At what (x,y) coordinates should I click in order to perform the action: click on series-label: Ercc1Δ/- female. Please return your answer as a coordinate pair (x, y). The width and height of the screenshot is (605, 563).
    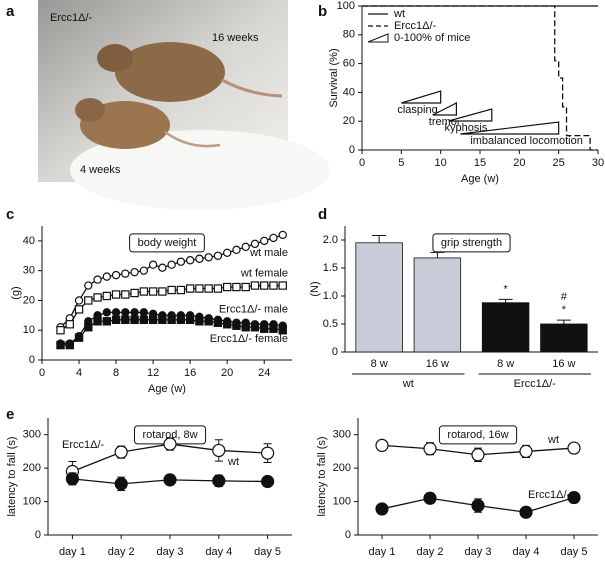
    Looking at the image, I should click on (249, 339).